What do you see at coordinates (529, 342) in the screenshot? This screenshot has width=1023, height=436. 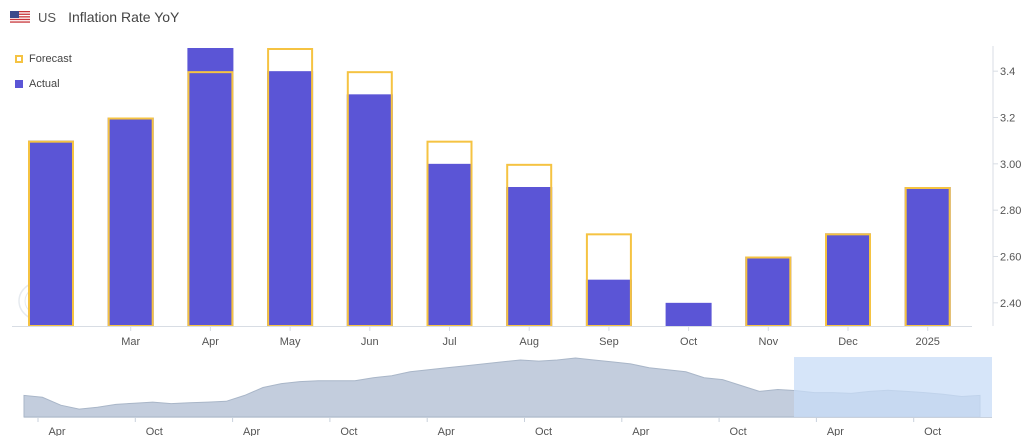 I see `x-tick-label: Aug` at bounding box center [529, 342].